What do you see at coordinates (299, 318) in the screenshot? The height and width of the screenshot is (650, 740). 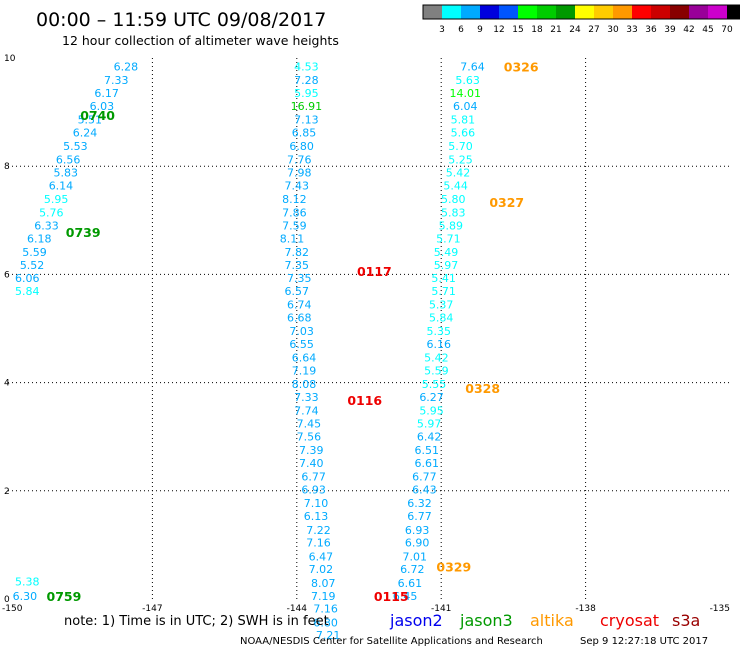 I see `wave-height-label: 6.68` at bounding box center [299, 318].